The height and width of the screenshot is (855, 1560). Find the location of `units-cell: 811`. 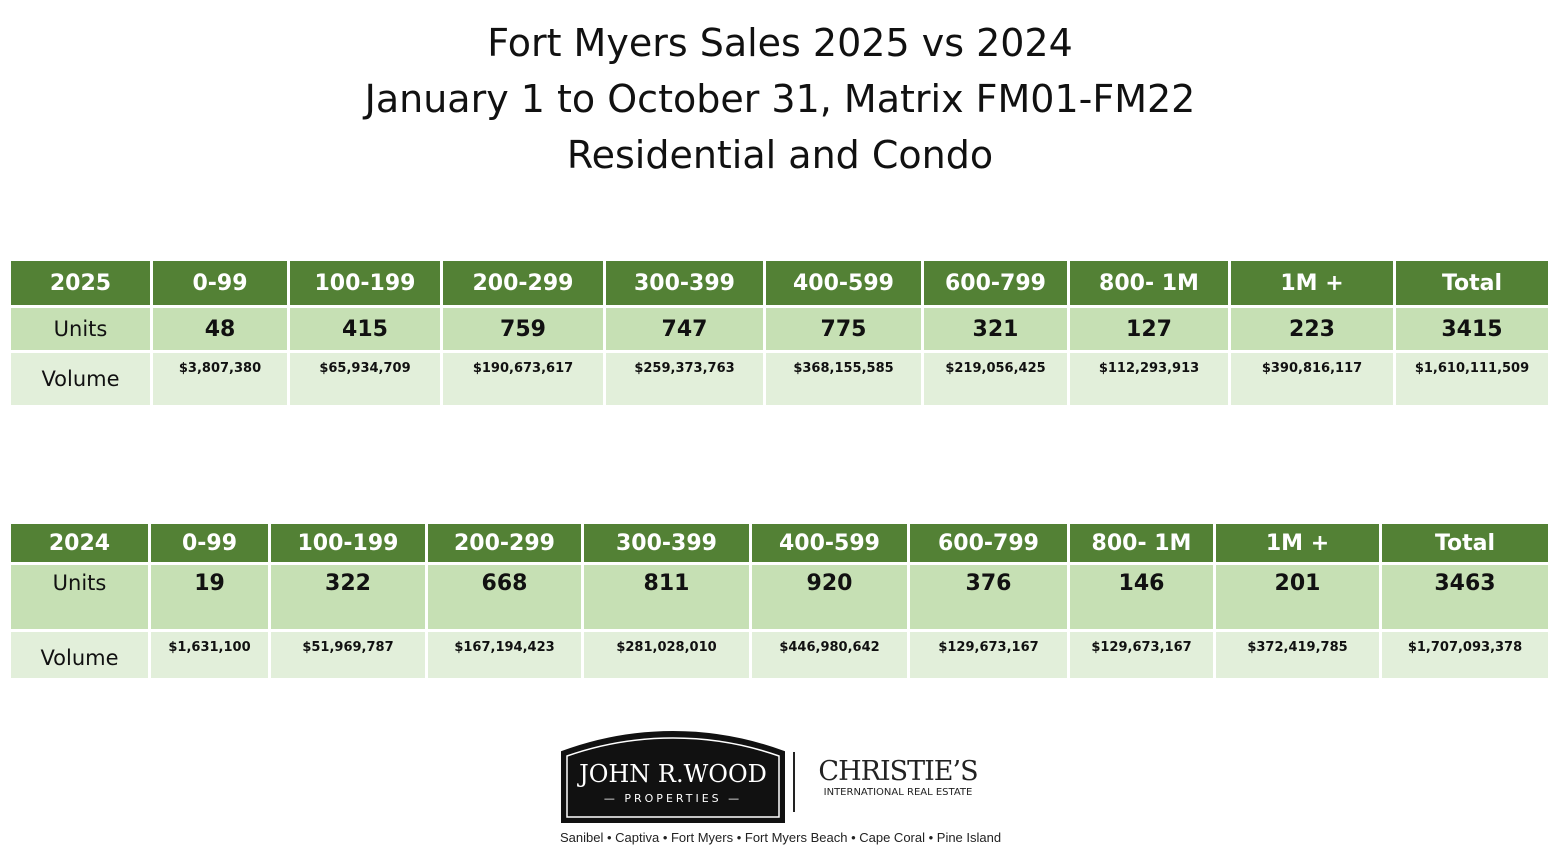

units-cell: 811 is located at coordinates (666, 597).